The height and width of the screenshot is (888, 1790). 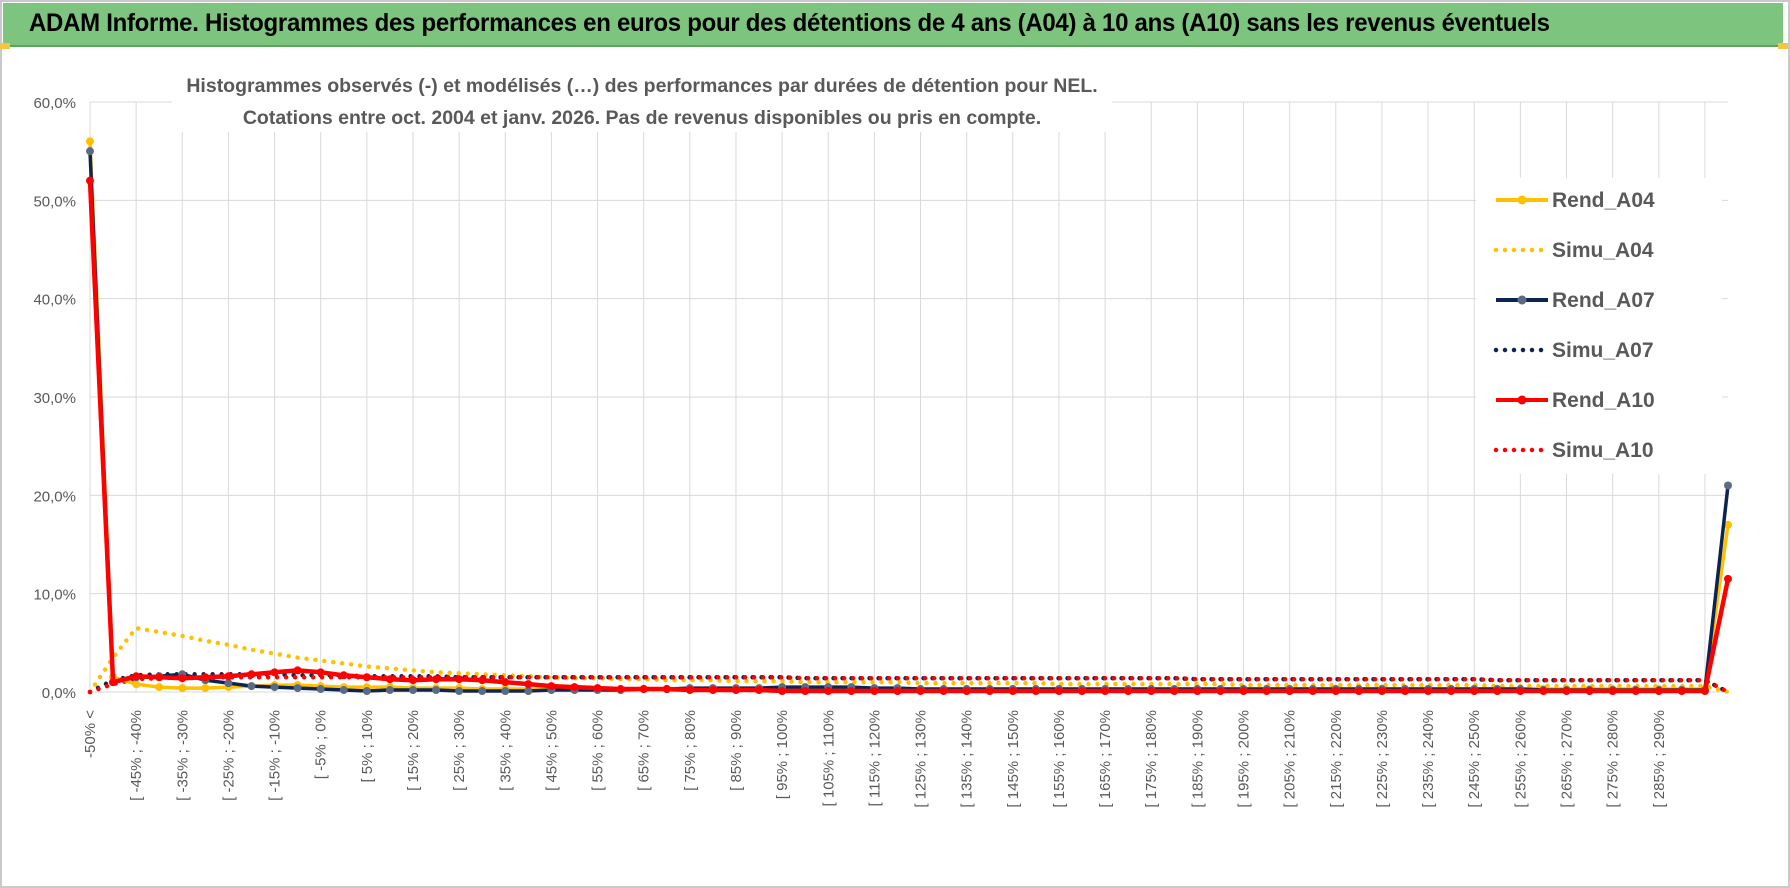 What do you see at coordinates (1659, 759) in the screenshot?
I see `x-tick-label: [ 285% ; 290%` at bounding box center [1659, 759].